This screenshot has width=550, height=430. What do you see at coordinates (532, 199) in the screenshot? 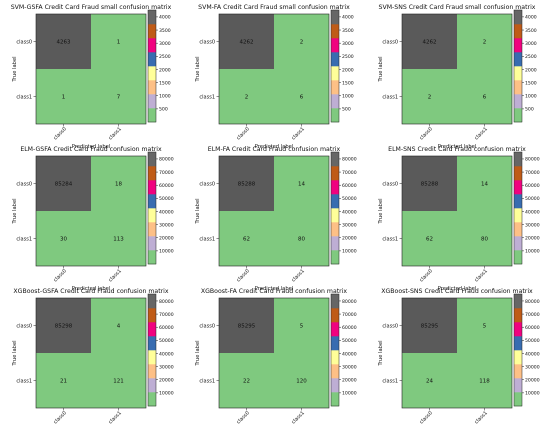
I see `colorbar-tick-label: 50000` at bounding box center [532, 199].